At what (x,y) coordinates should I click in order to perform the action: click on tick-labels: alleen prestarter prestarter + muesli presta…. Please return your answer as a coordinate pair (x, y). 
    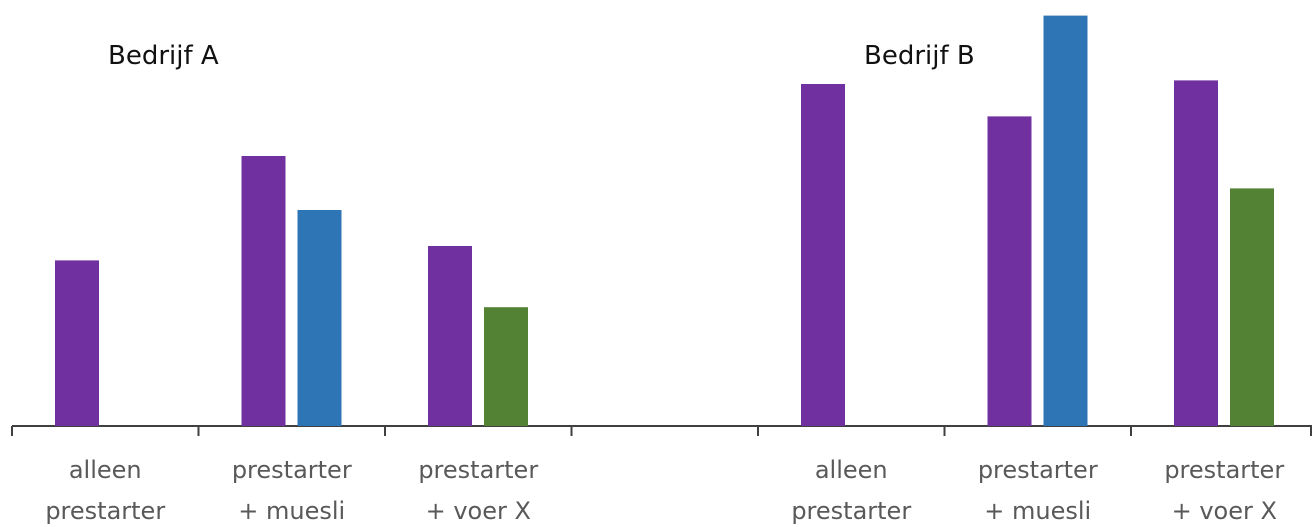
    Looking at the image, I should click on (664, 490).